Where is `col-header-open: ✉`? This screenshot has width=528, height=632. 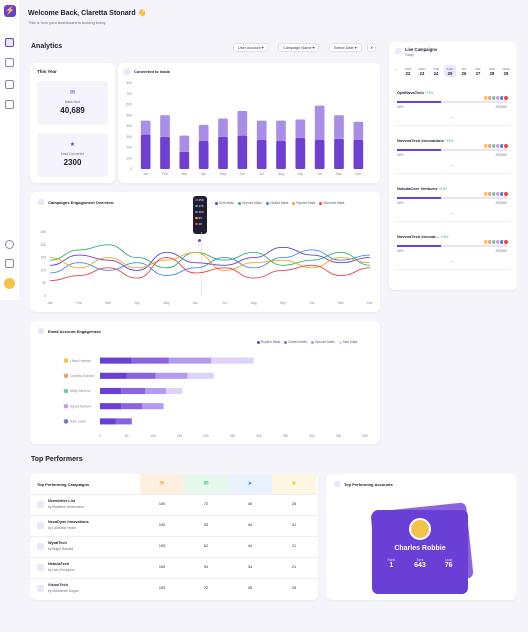
col-header-open: ✉ is located at coordinates (206, 484).